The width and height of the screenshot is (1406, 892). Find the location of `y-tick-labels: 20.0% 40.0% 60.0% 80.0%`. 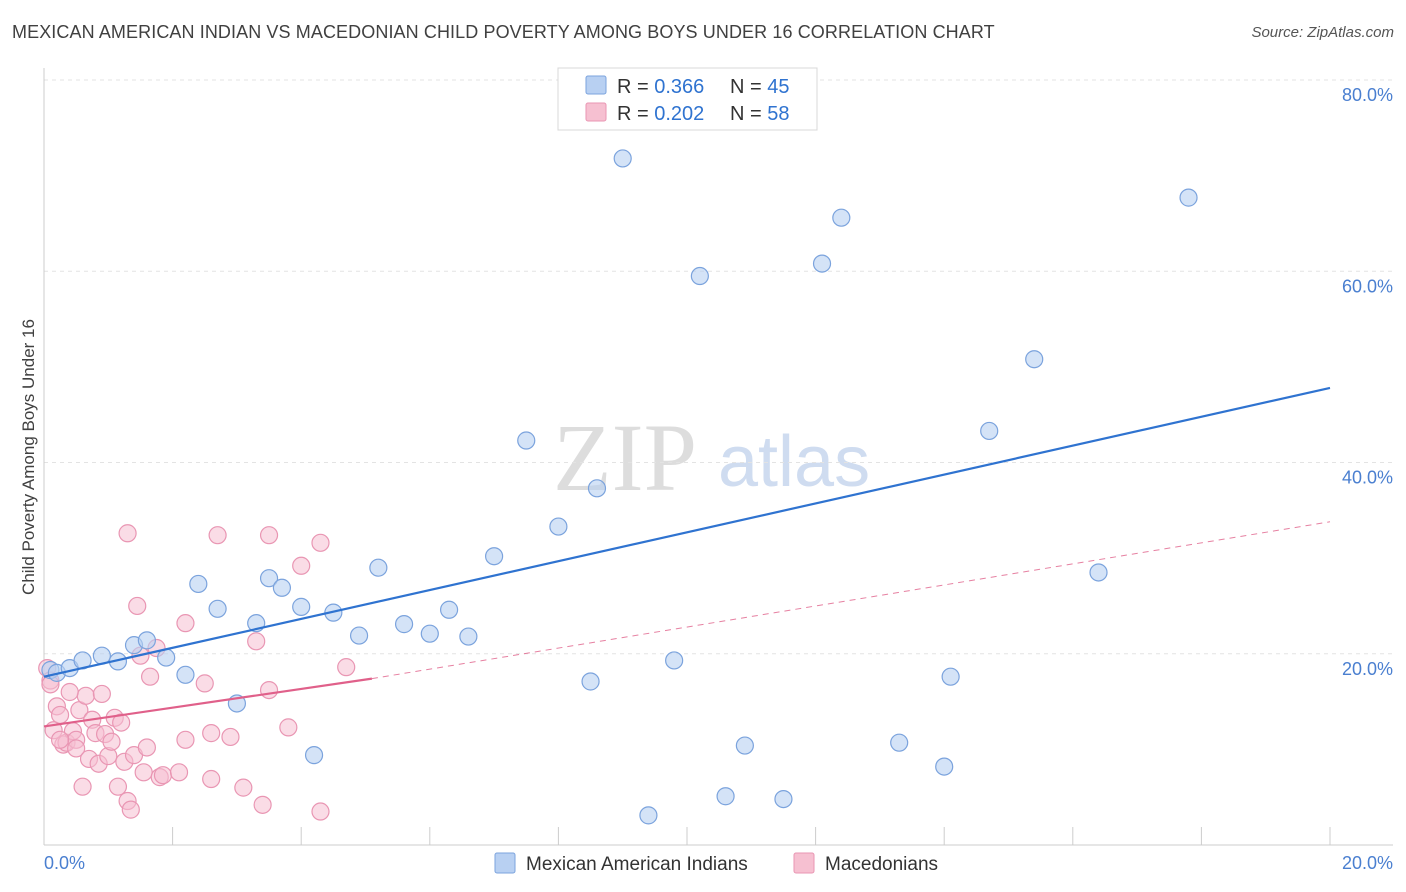

y-tick-labels: 20.0% 40.0% 60.0% 80.0% is located at coordinates (1367, 382).